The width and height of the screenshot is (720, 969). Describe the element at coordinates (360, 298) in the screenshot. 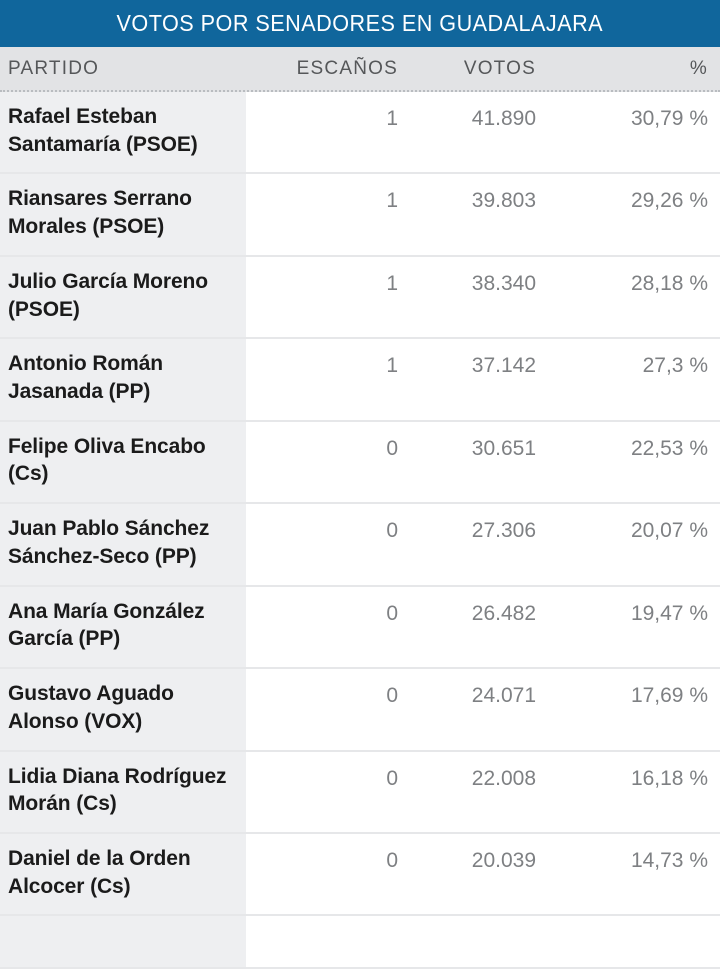

I see `table-row: Julio García Moreno (PSOE) 1 38.340 28,18 %` at that location.